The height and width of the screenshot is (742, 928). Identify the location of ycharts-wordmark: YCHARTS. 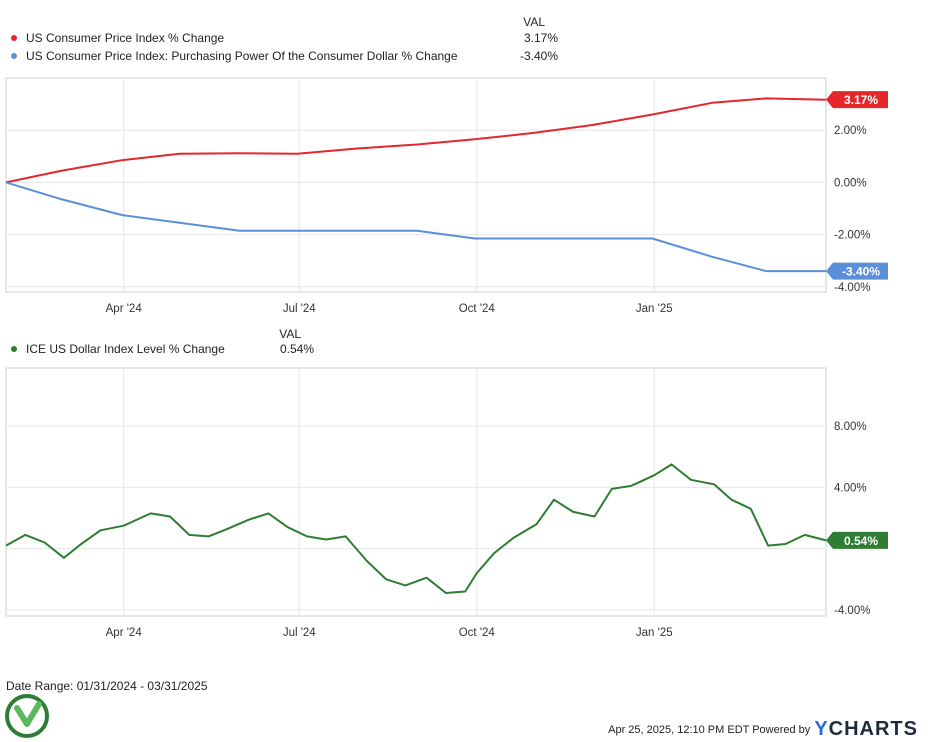
(866, 729).